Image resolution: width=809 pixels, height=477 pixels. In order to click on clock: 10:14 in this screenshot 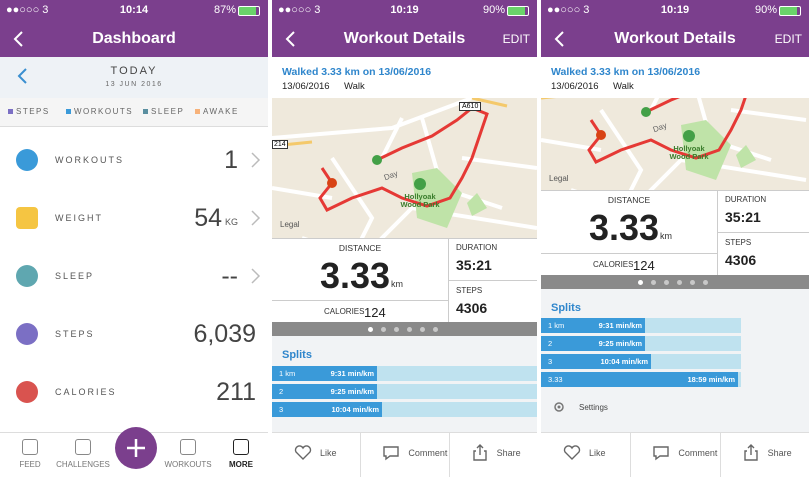, I will do `click(134, 10)`.